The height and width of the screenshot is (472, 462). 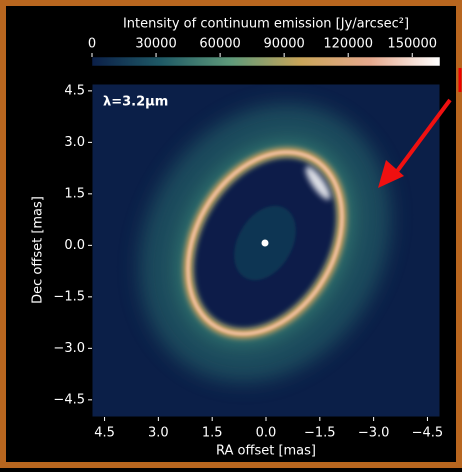 I want to click on x-tick-label: 4.5, so click(x=104, y=433).